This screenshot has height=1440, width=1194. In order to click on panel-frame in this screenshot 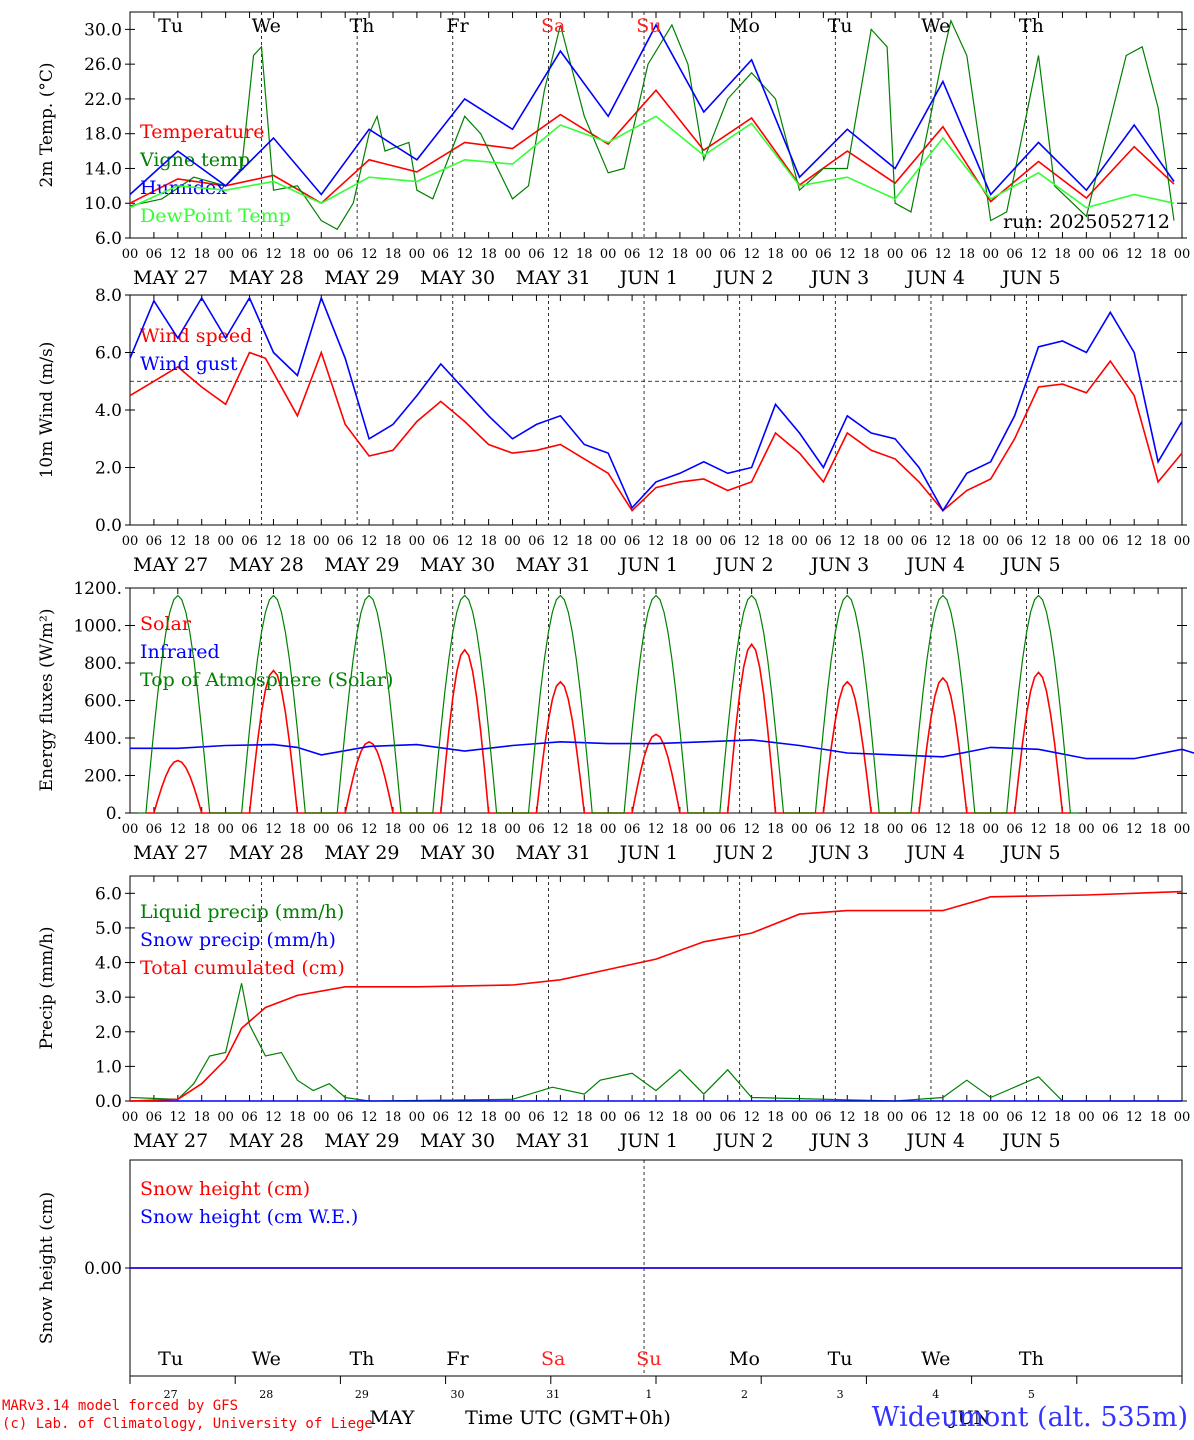, I will do `click(656, 700)`.